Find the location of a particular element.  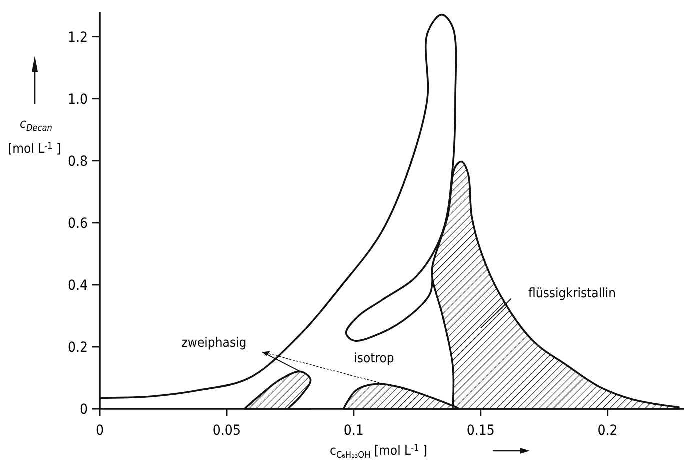

y-tick-label: 1.2 is located at coordinates (78, 38).